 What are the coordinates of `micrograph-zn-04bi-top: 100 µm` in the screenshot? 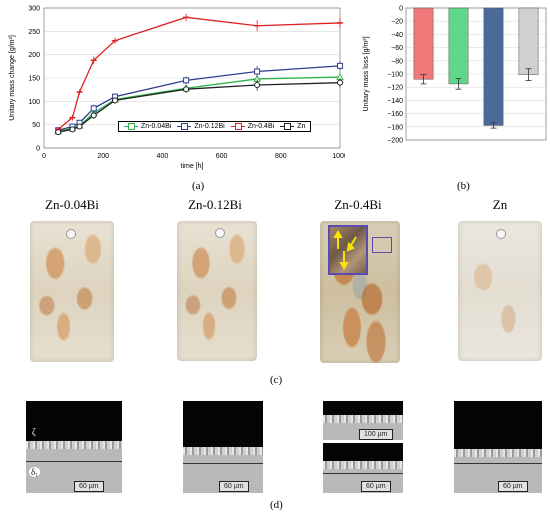 It's located at (363, 420).